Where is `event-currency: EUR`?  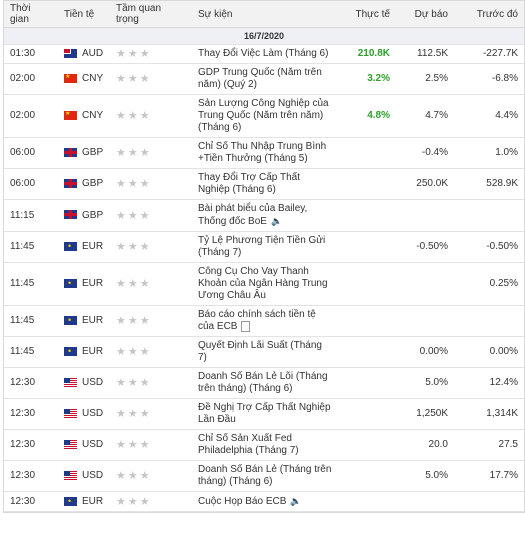
event-currency: EUR is located at coordinates (84, 352).